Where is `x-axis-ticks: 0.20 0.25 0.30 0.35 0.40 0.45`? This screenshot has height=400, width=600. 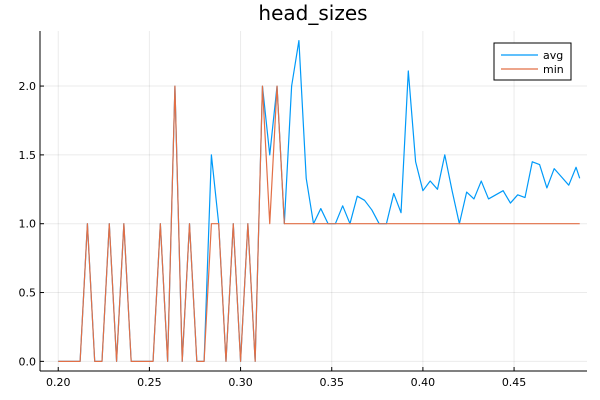
x-axis-ticks: 0.20 0.25 0.30 0.35 0.40 0.45 is located at coordinates (286, 378).